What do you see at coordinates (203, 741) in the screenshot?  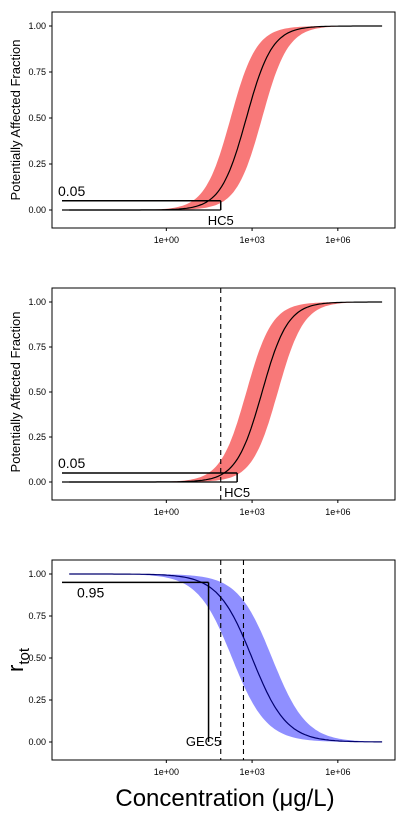 I see `gec-label: GEC5` at bounding box center [203, 741].